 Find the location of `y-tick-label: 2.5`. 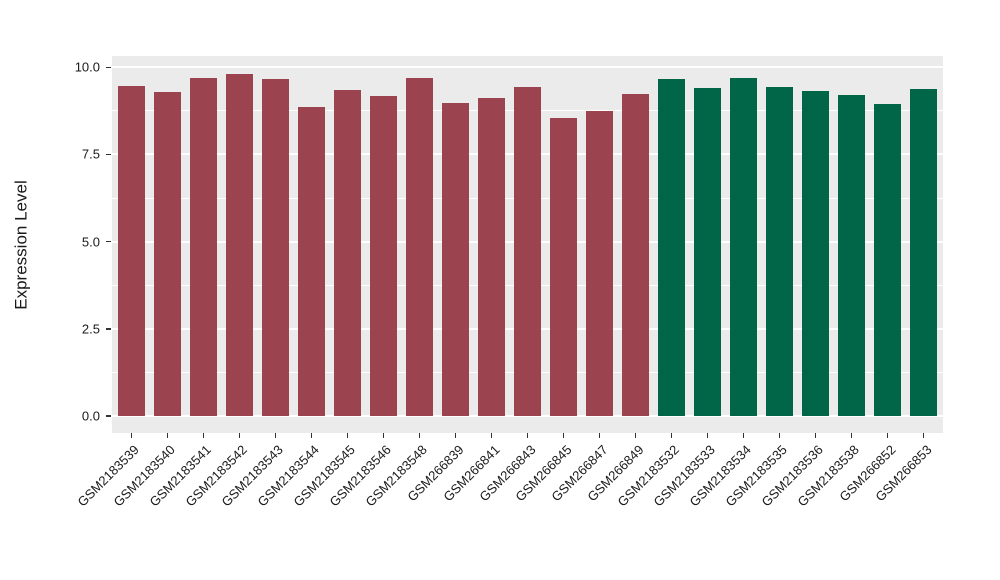

y-tick-label: 2.5 is located at coordinates (90, 329).